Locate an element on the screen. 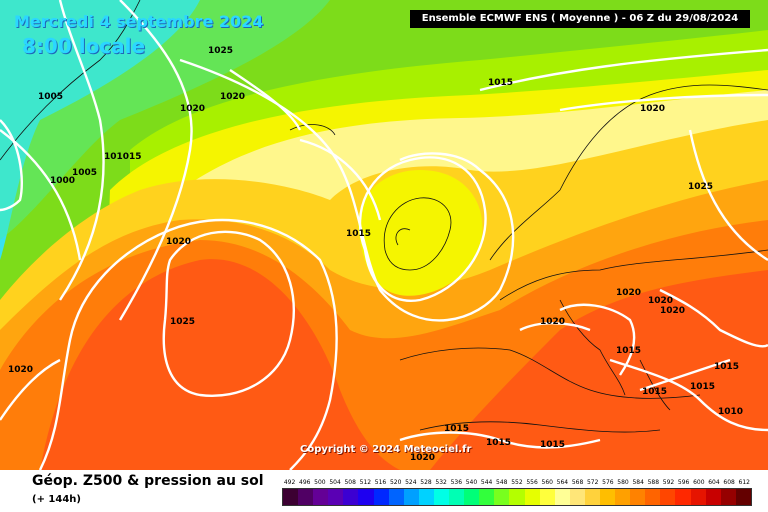 The height and width of the screenshot is (512, 768). scale-label: 544 is located at coordinates (486, 482).